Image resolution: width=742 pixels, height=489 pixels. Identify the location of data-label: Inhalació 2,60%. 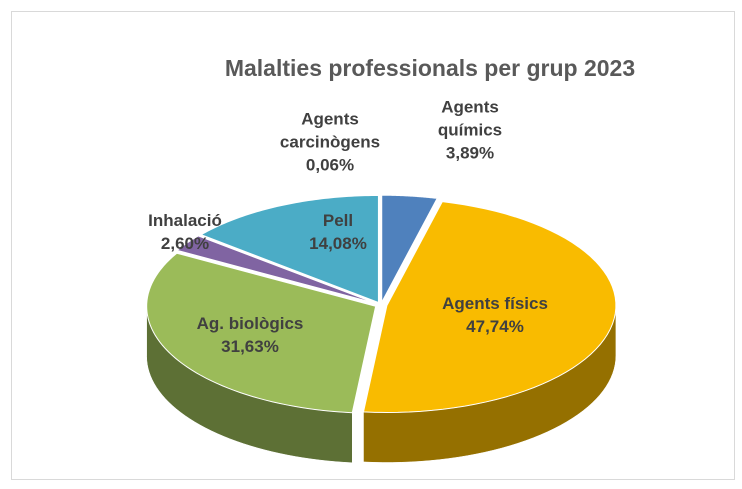
(185, 232).